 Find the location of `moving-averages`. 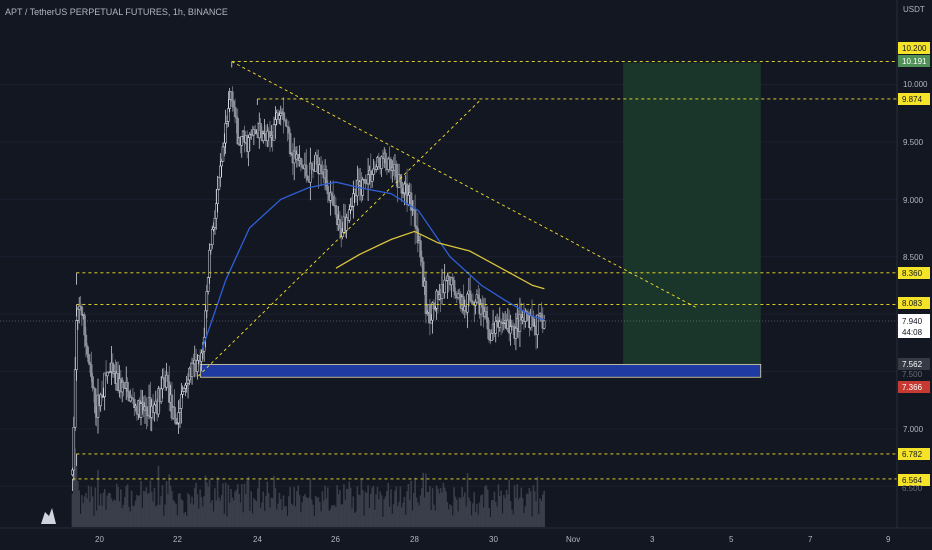

moving-averages is located at coordinates (373, 265).